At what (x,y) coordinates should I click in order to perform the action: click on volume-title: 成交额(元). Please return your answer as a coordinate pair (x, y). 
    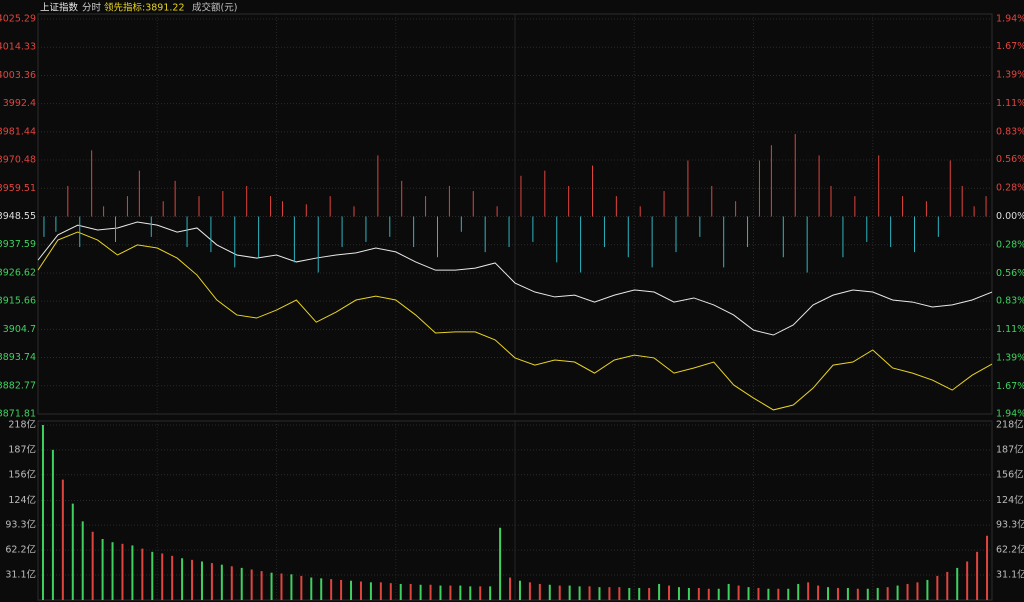
    Looking at the image, I should click on (214, 8).